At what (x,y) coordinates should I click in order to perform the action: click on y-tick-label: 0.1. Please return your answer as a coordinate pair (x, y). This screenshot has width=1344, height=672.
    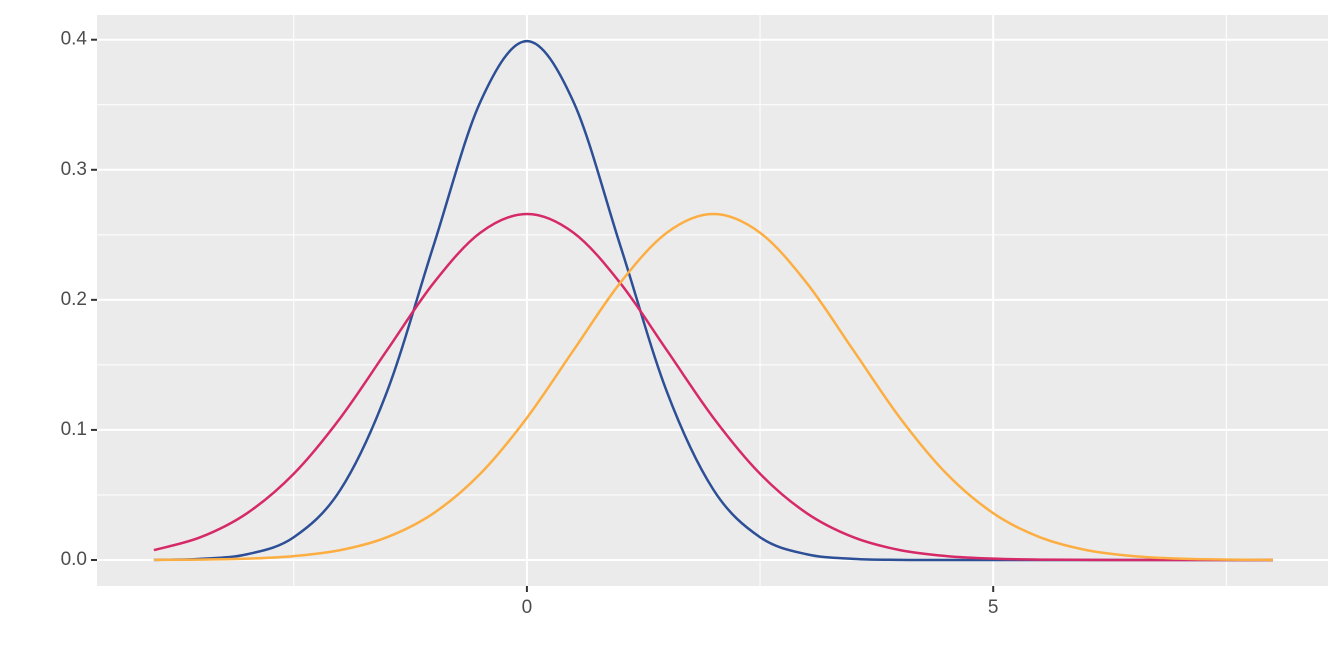
    Looking at the image, I should click on (74, 429).